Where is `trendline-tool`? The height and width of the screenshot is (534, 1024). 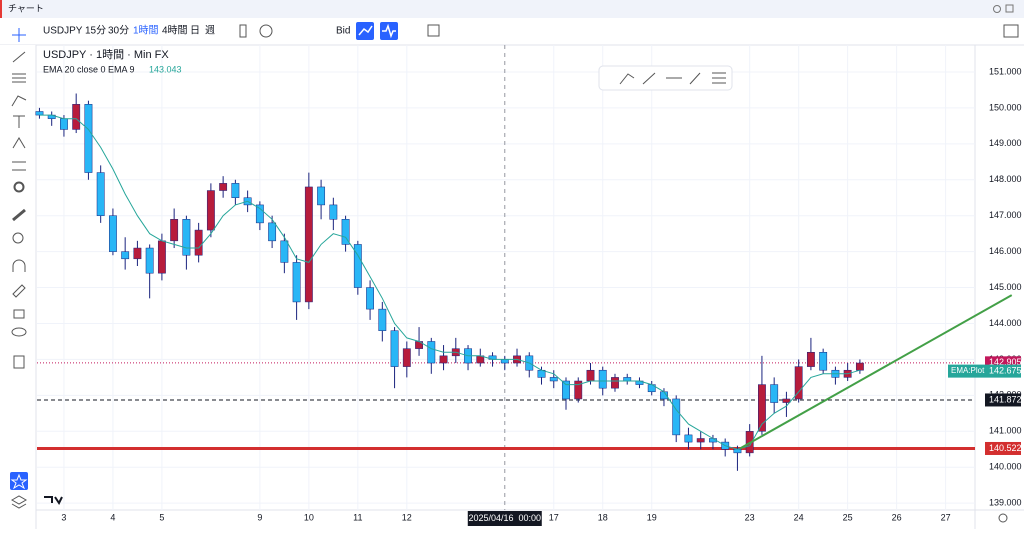
trendline-tool is located at coordinates (19, 57).